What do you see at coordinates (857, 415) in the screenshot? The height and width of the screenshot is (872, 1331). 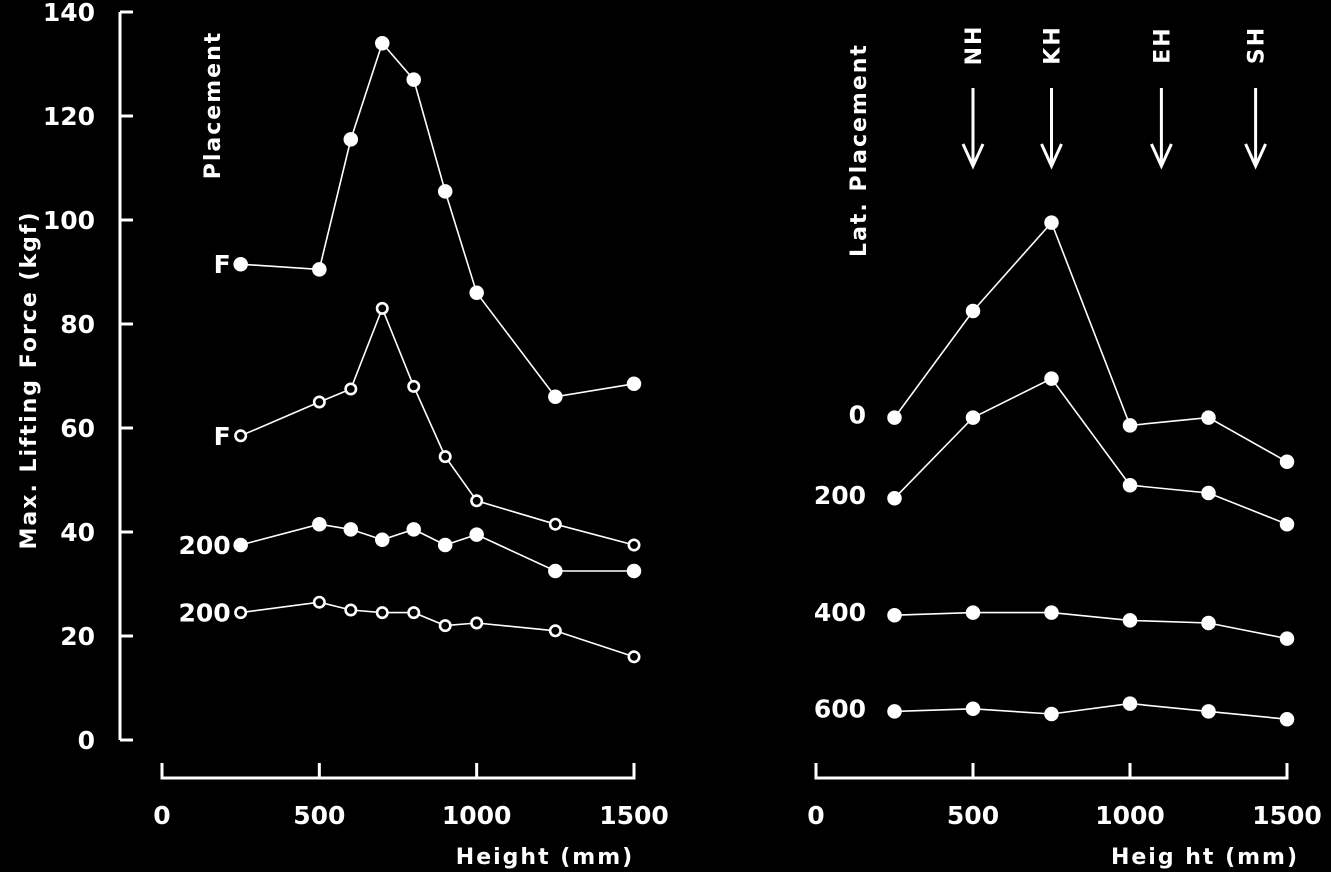 I see `right-series-label: 0` at bounding box center [857, 415].